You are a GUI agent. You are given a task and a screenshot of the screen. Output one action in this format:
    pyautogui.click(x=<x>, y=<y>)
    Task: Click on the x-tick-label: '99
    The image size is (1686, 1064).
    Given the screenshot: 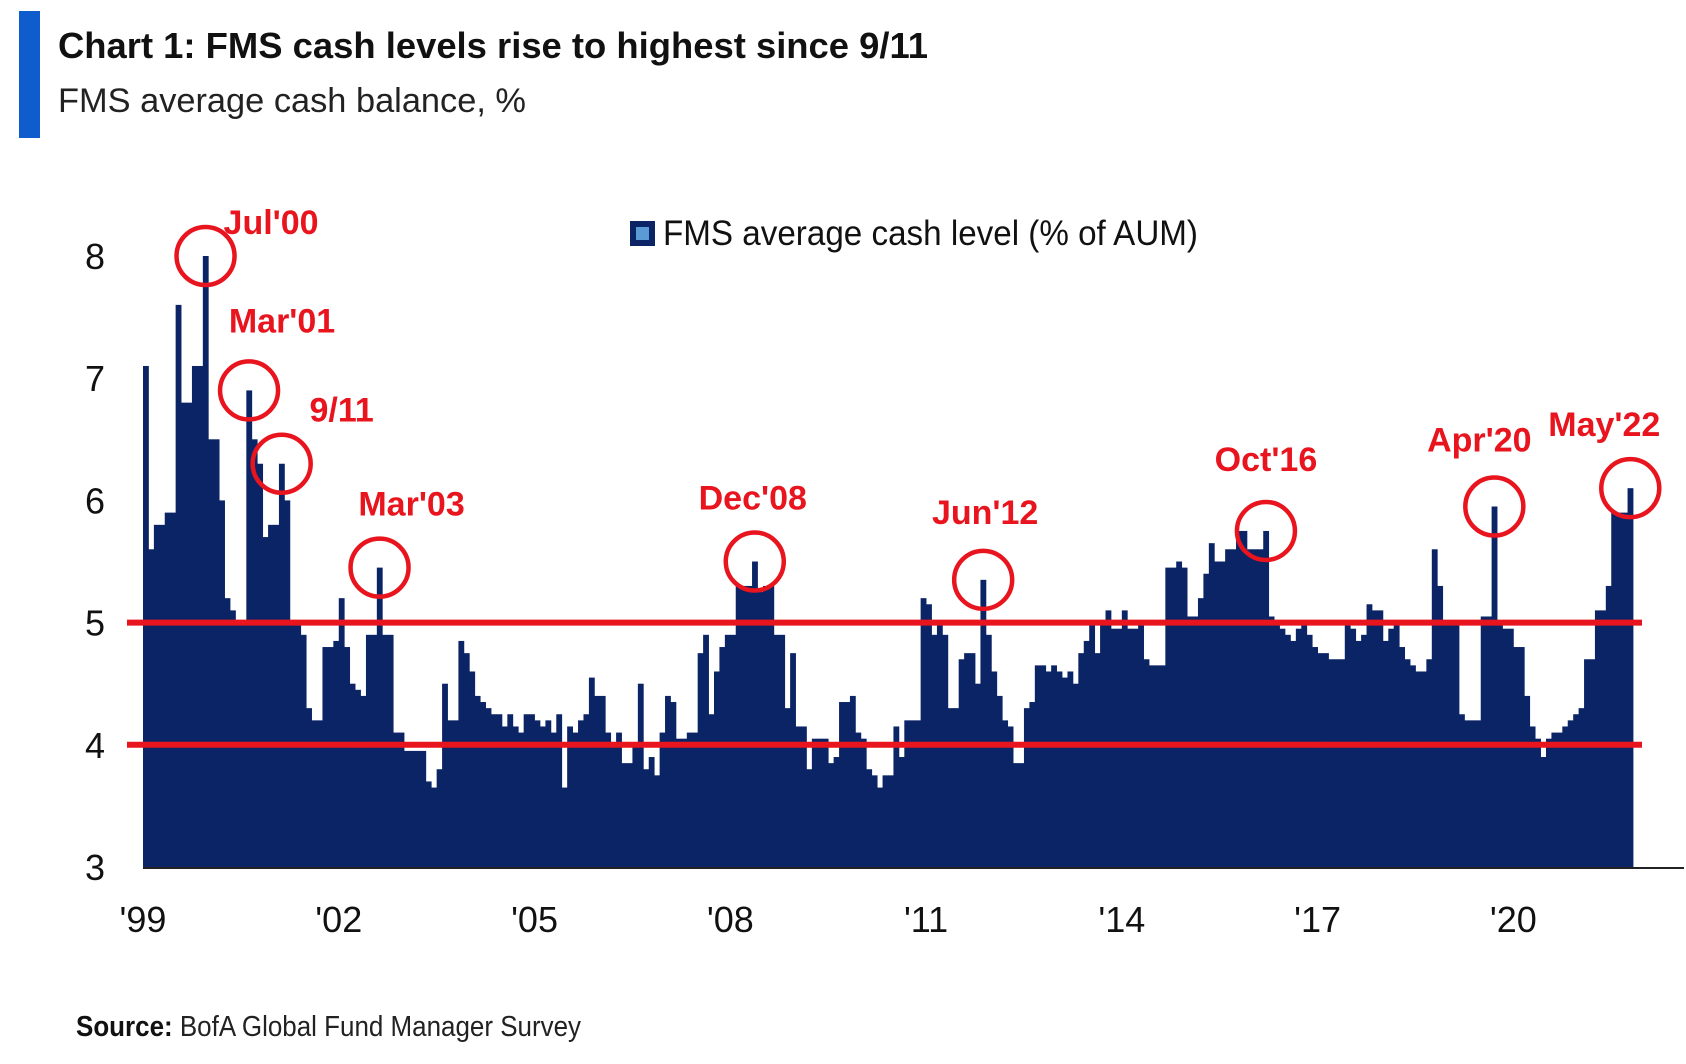 What is the action you would take?
    pyautogui.click(x=143, y=919)
    